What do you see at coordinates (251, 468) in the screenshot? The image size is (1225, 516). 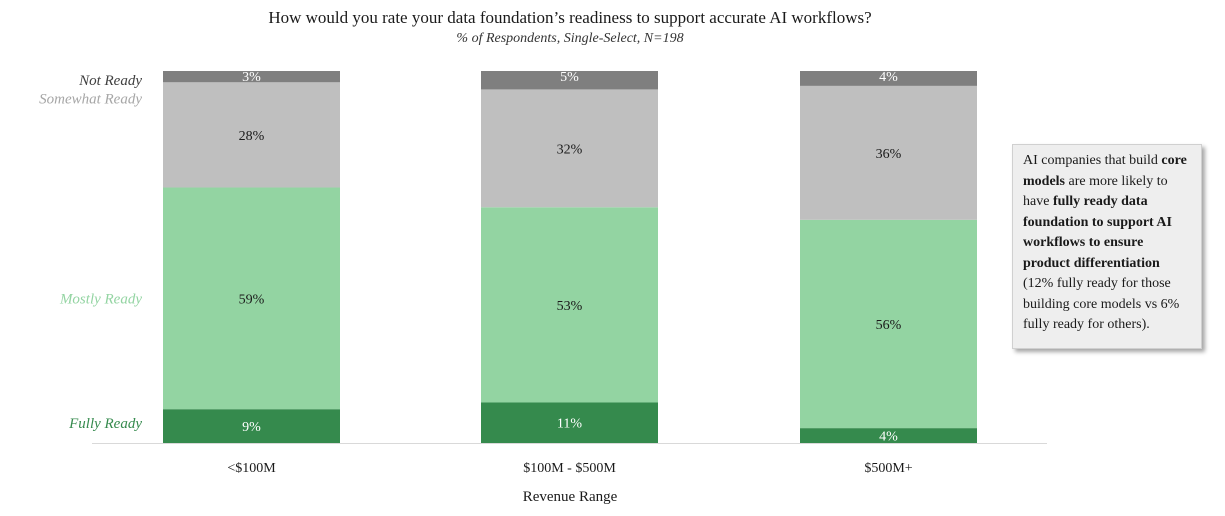 I see `category-label: <$100M` at bounding box center [251, 468].